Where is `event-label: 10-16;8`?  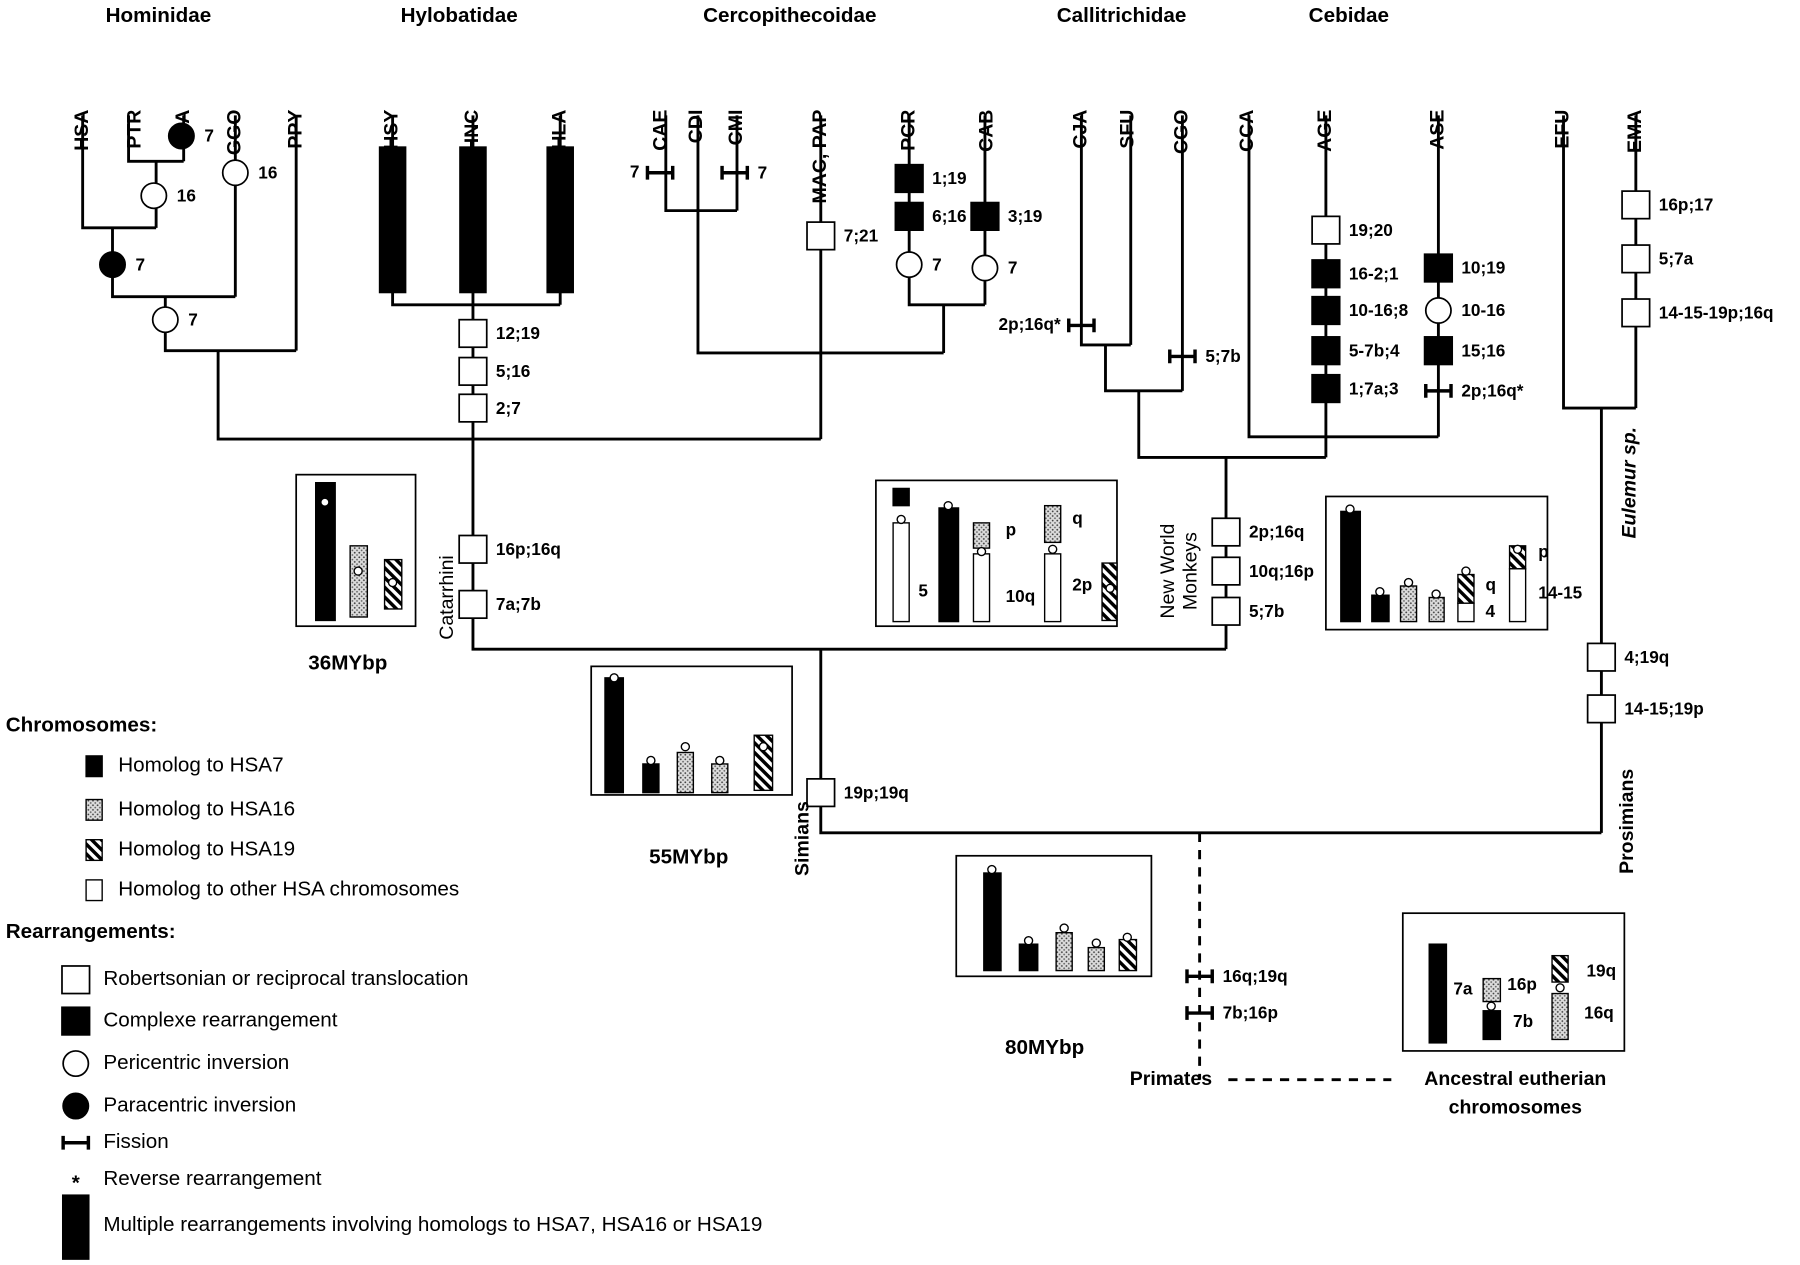 event-label: 10-16;8 is located at coordinates (1379, 310).